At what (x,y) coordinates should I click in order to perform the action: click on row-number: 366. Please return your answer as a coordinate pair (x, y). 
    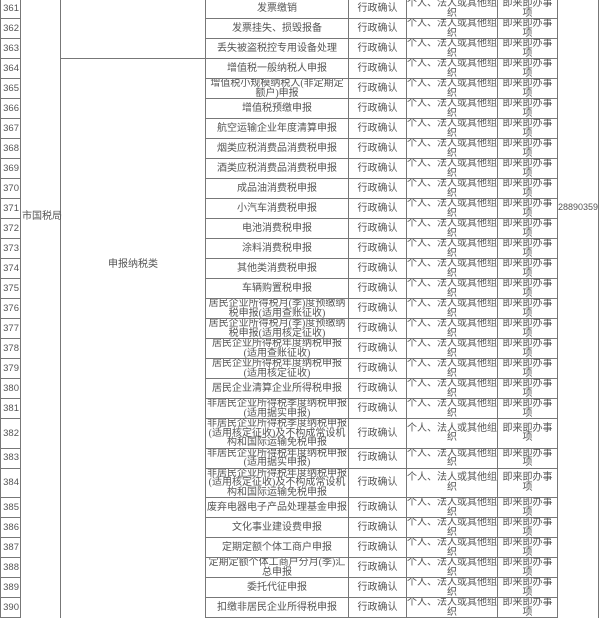
    Looking at the image, I should click on (10, 108).